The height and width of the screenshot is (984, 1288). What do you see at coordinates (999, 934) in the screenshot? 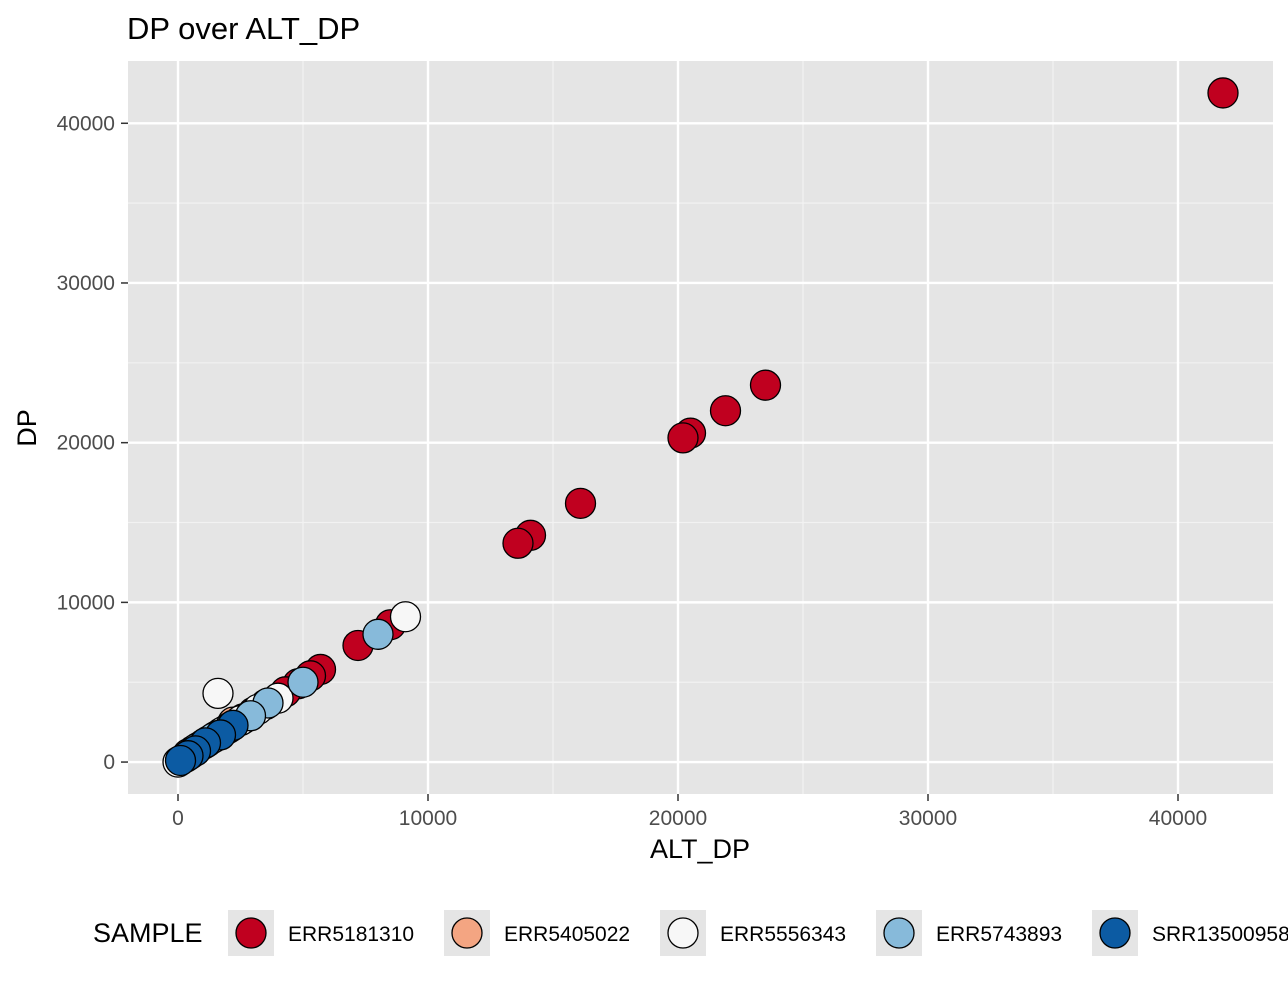
I see `legend-label-err5743893: ERR5743893` at bounding box center [999, 934].